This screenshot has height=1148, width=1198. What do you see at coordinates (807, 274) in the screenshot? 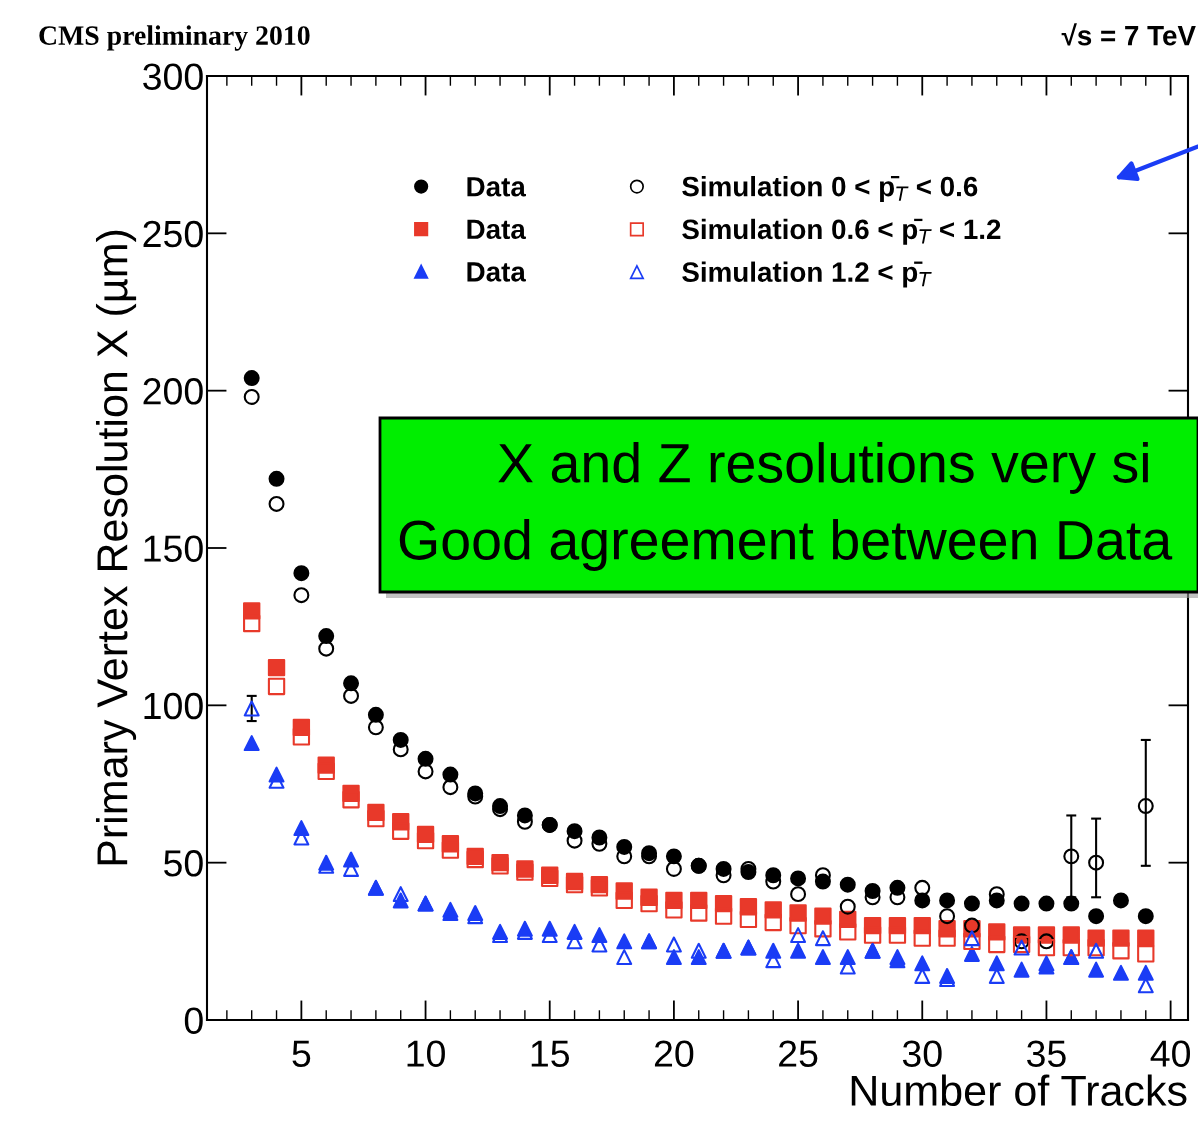
I see `legend-label: Simulation 1.2 < p̄$_{T}$` at bounding box center [807, 274].